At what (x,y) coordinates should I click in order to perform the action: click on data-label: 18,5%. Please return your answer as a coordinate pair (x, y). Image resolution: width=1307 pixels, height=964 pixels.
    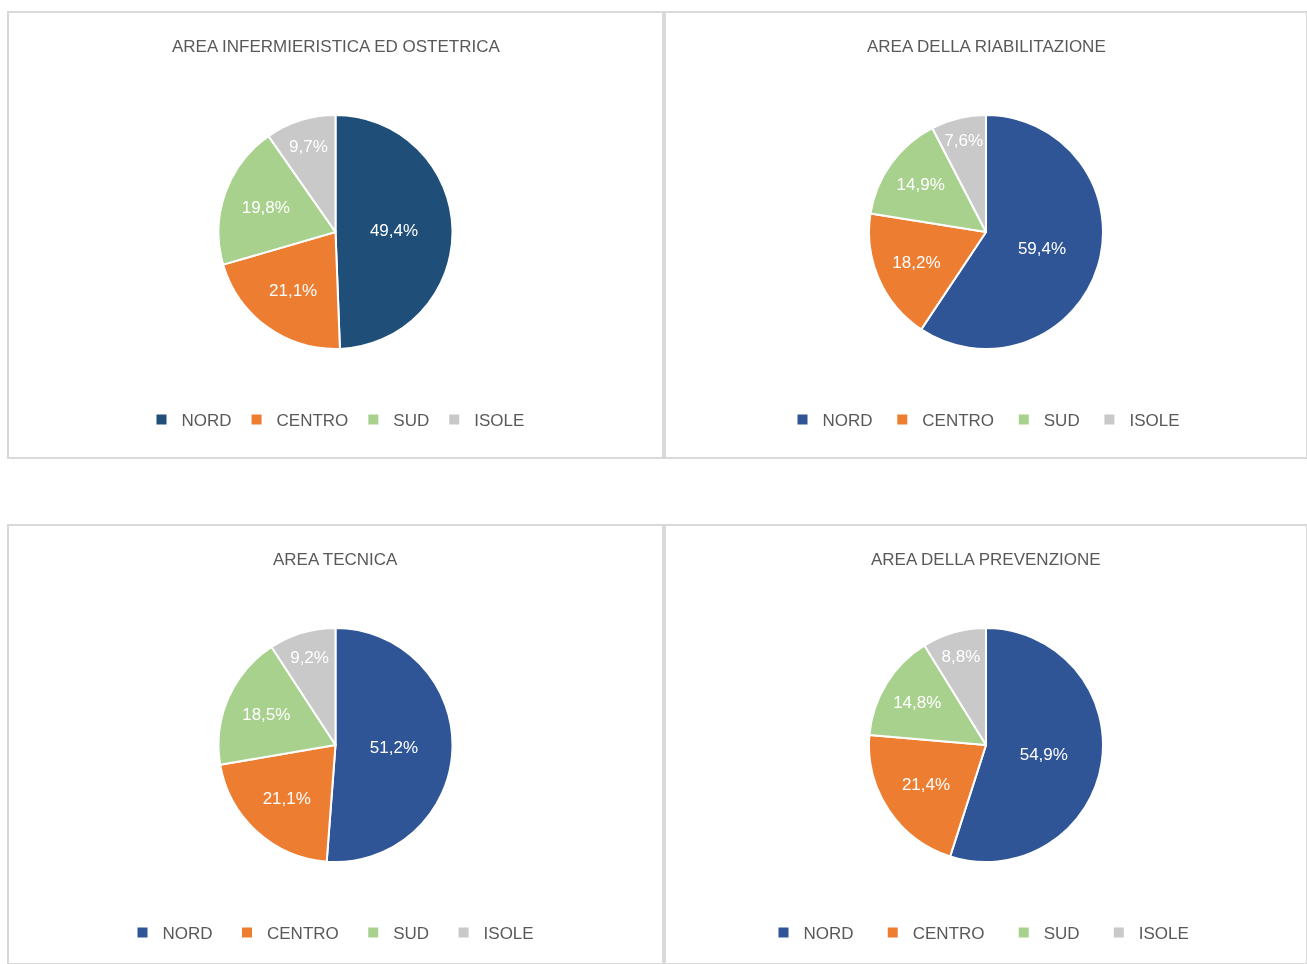
    Looking at the image, I should click on (266, 715).